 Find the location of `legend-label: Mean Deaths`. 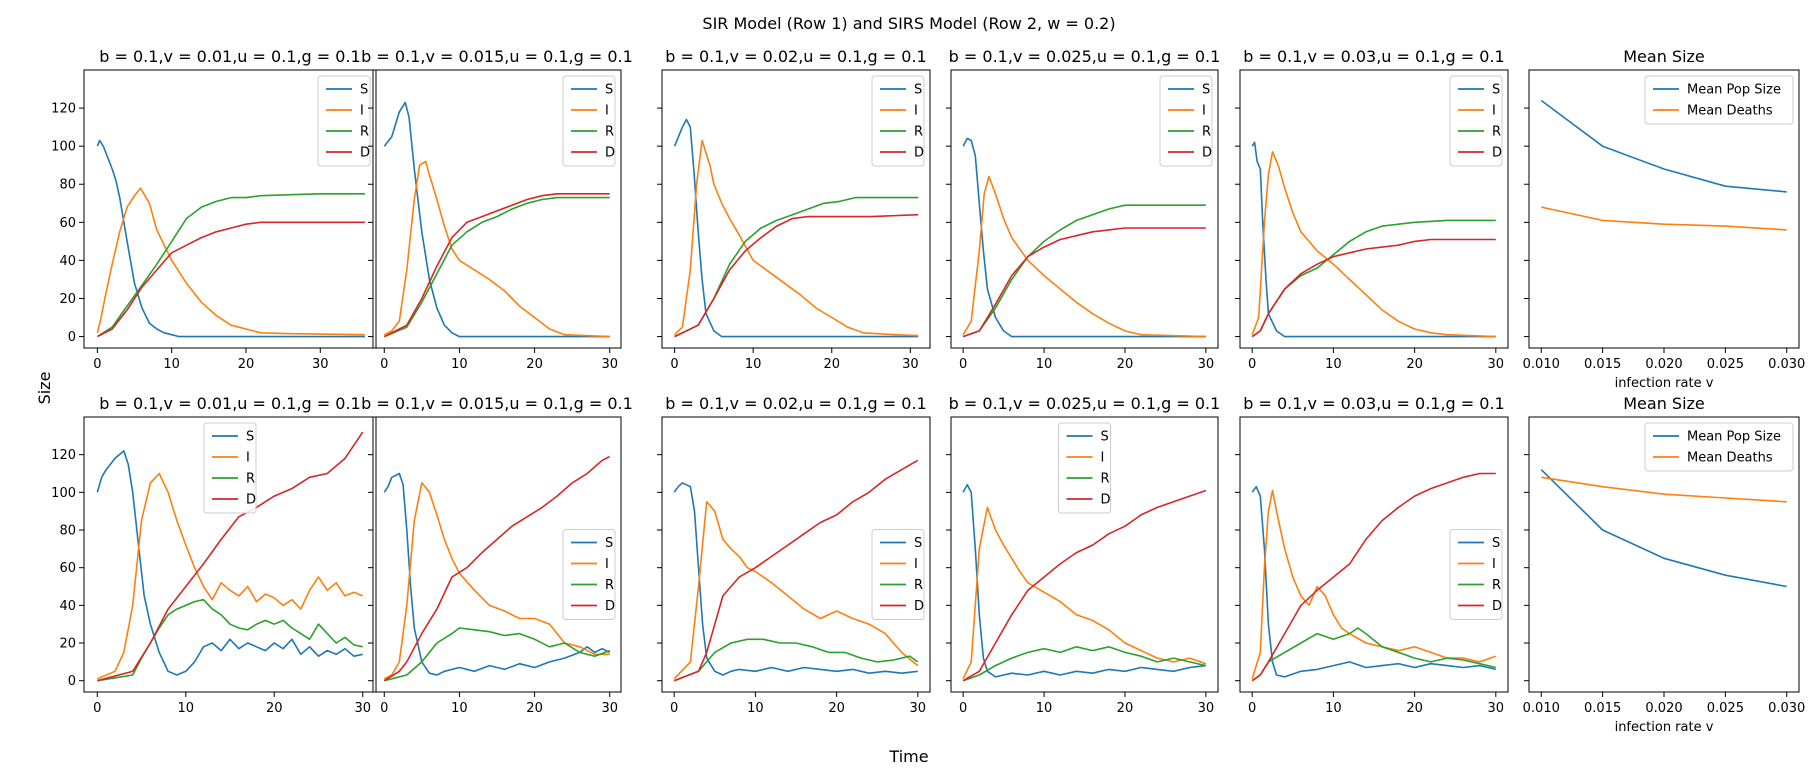

legend-label: Mean Deaths is located at coordinates (1730, 111).